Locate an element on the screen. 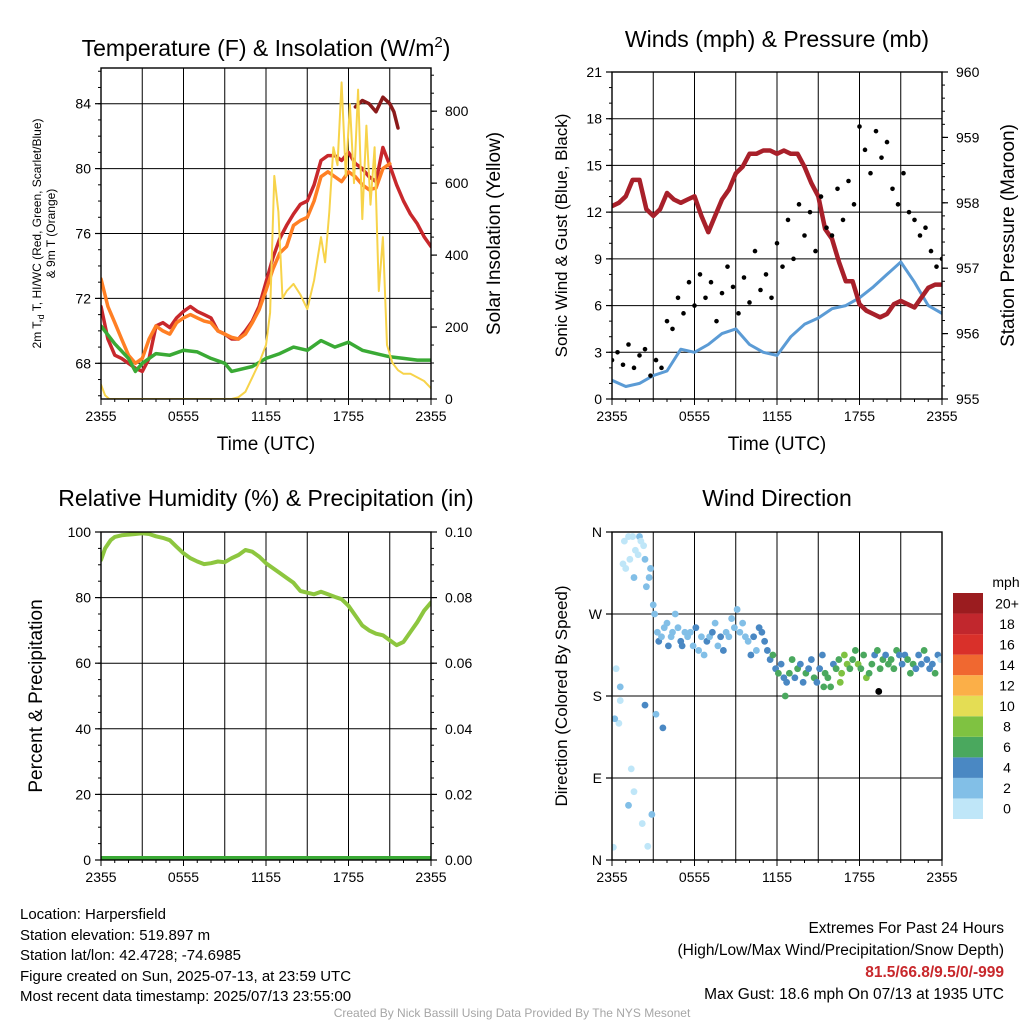 This screenshot has width=1024, height=1024. x-tick-label: 1155 is located at coordinates (266, 416).